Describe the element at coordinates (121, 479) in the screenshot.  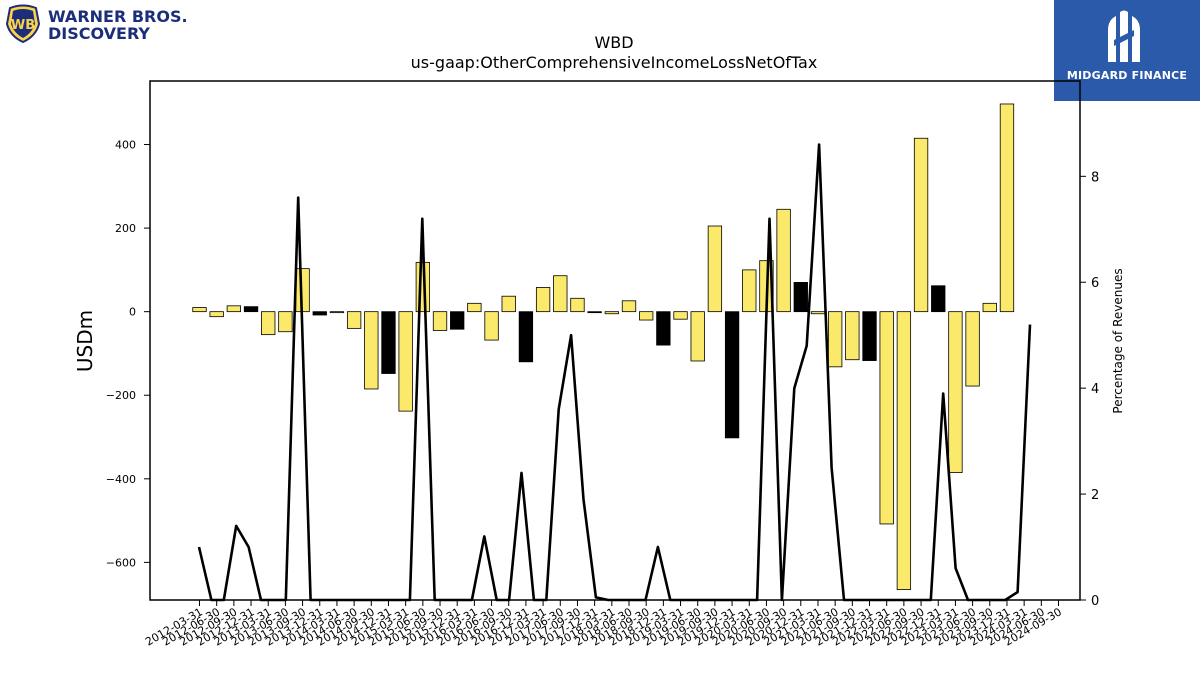
I see `y-tick-label: −400` at that location.